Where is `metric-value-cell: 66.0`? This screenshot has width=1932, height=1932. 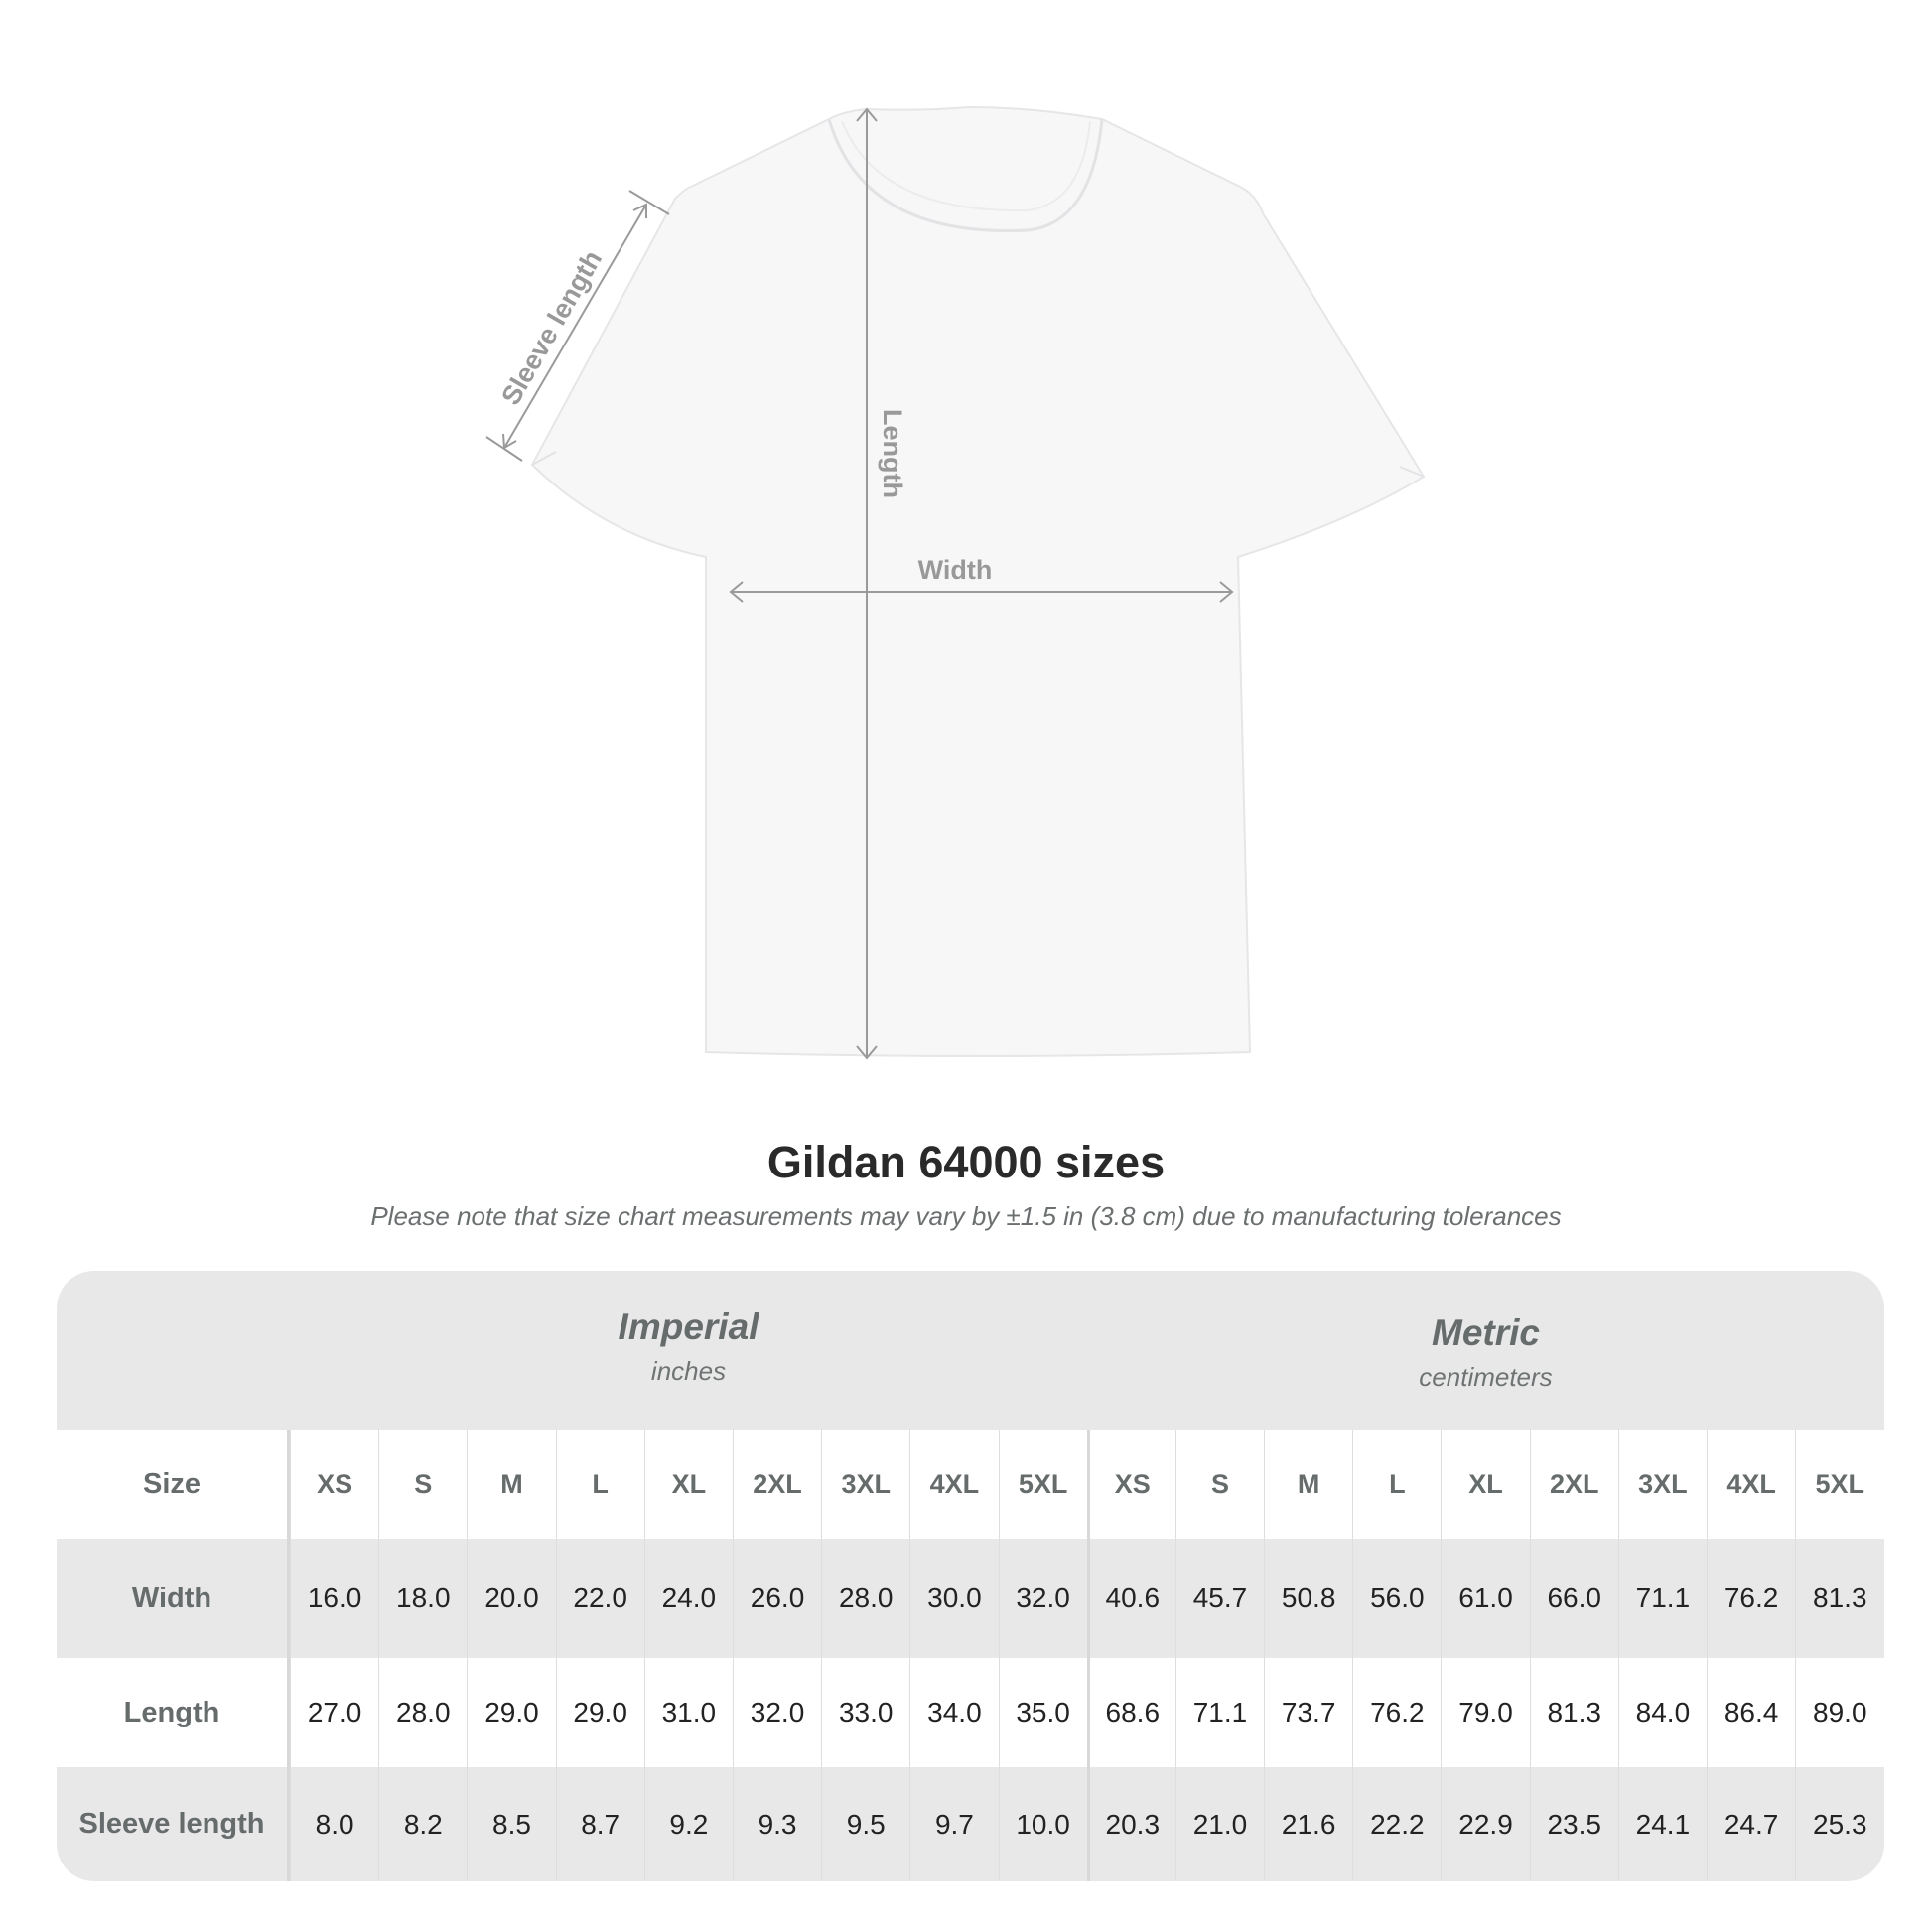
metric-value-cell: 66.0 is located at coordinates (1573, 1599).